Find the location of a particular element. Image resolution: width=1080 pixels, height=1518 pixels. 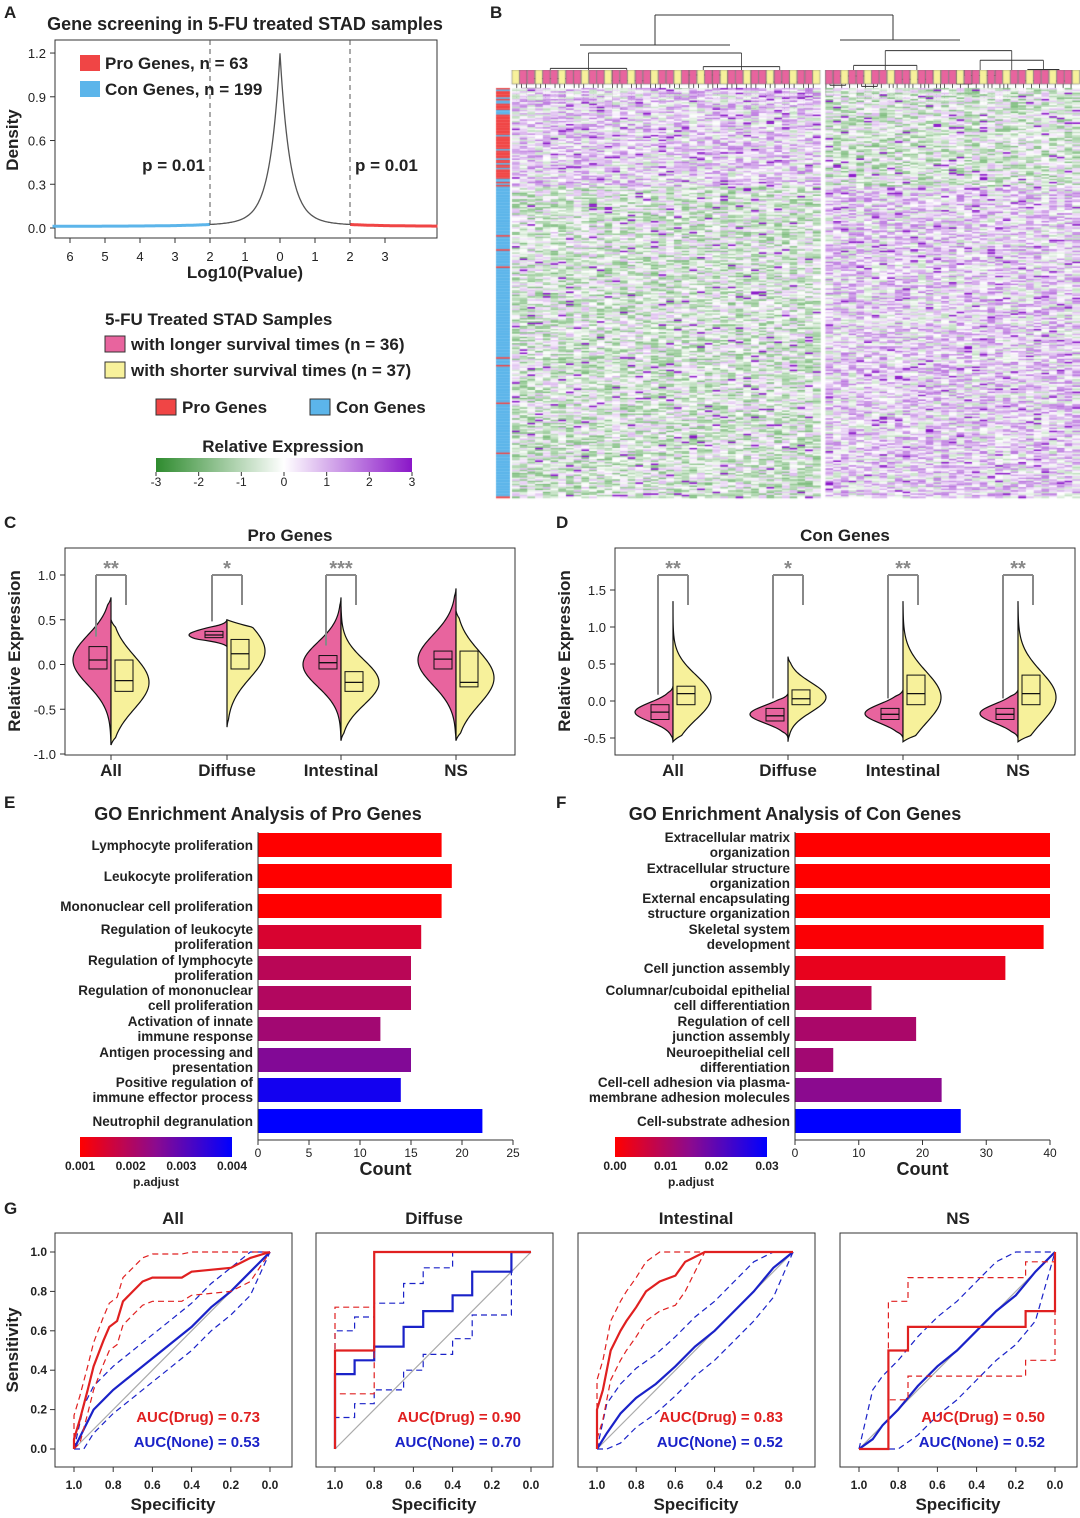

p-adjust-colorbar is located at coordinates (156, 1147).